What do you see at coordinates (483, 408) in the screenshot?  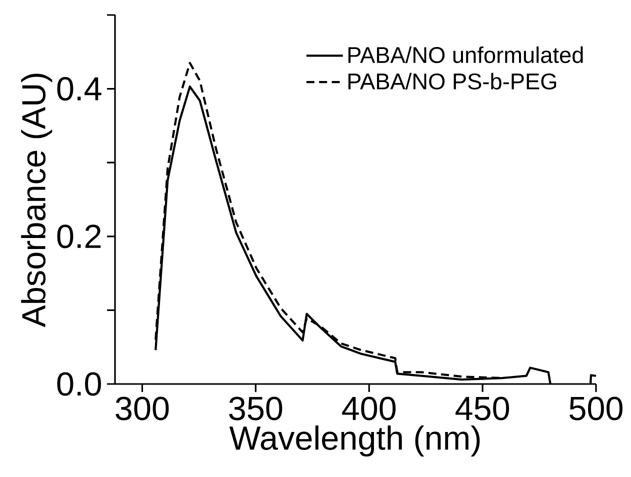 I see `x-tick-label: 450` at bounding box center [483, 408].